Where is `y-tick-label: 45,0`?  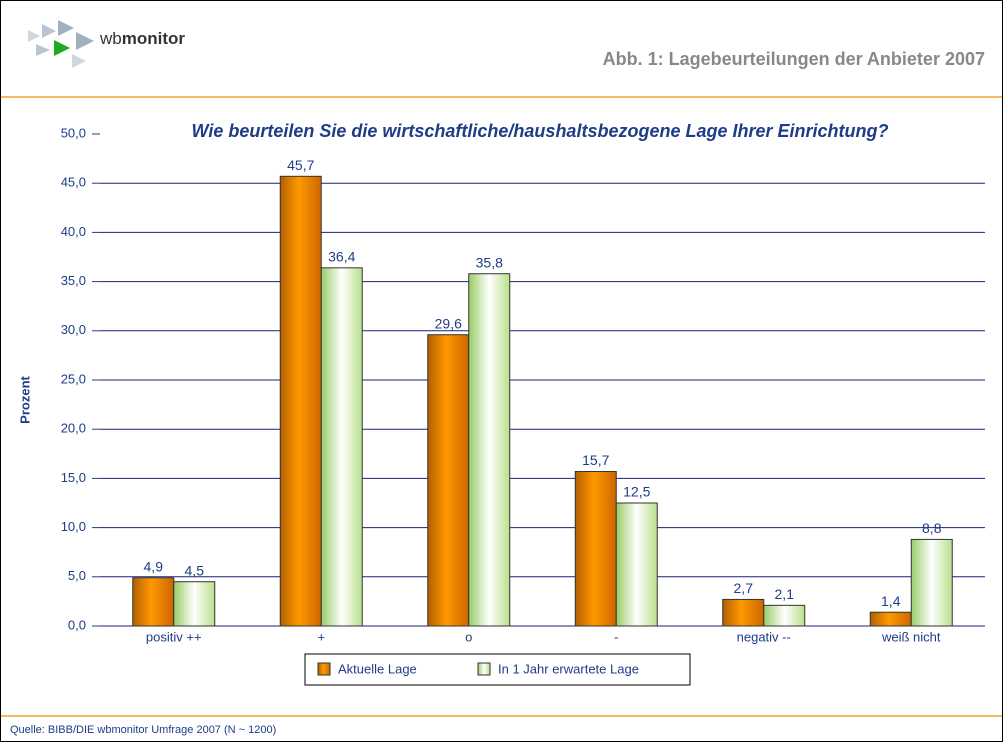
y-tick-label: 45,0 is located at coordinates (73, 182).